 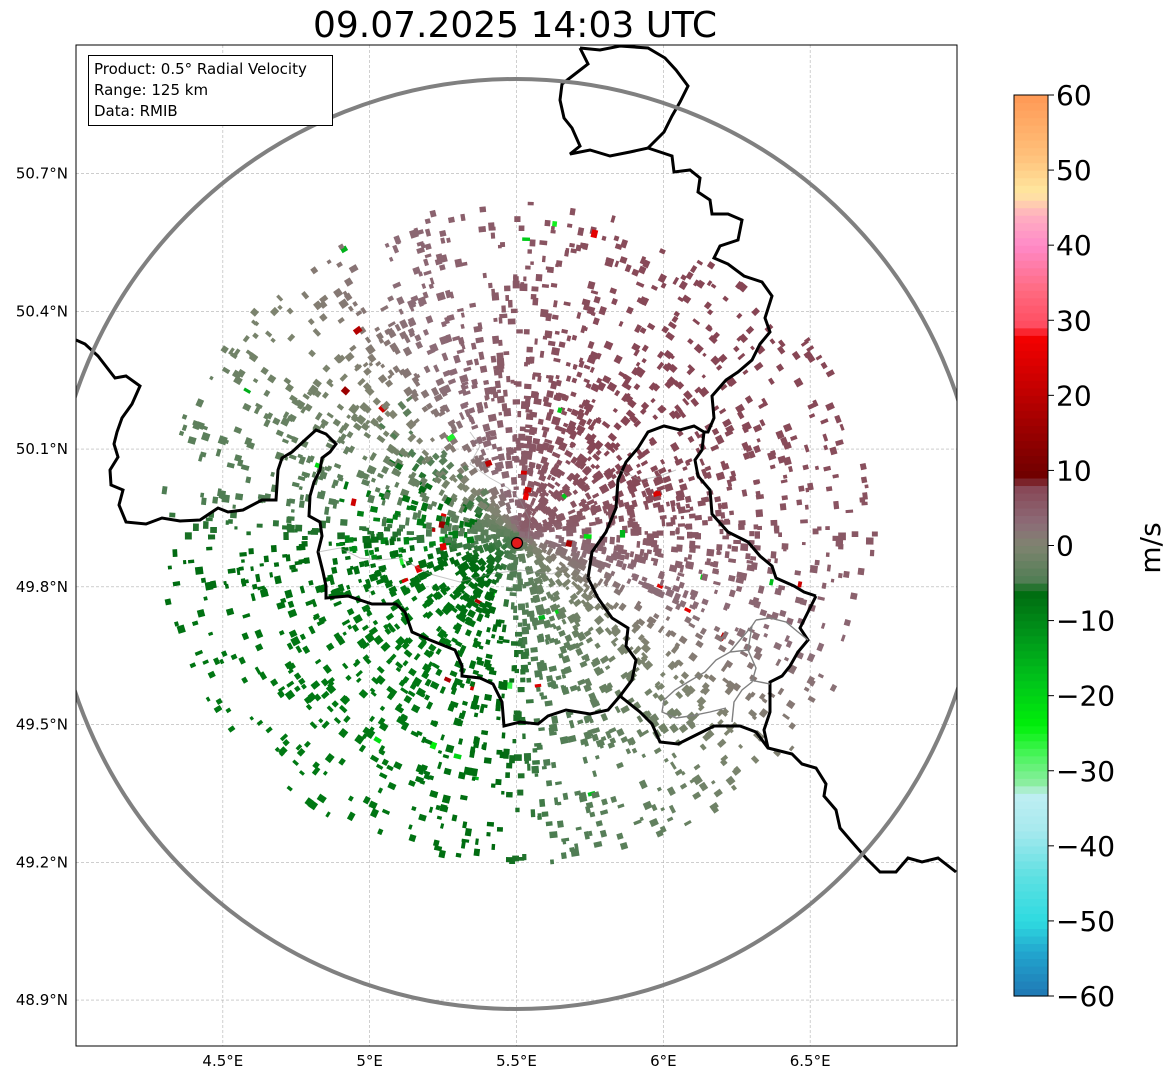 I want to click on colorbar-tick-label: −40, so click(x=1085, y=846).